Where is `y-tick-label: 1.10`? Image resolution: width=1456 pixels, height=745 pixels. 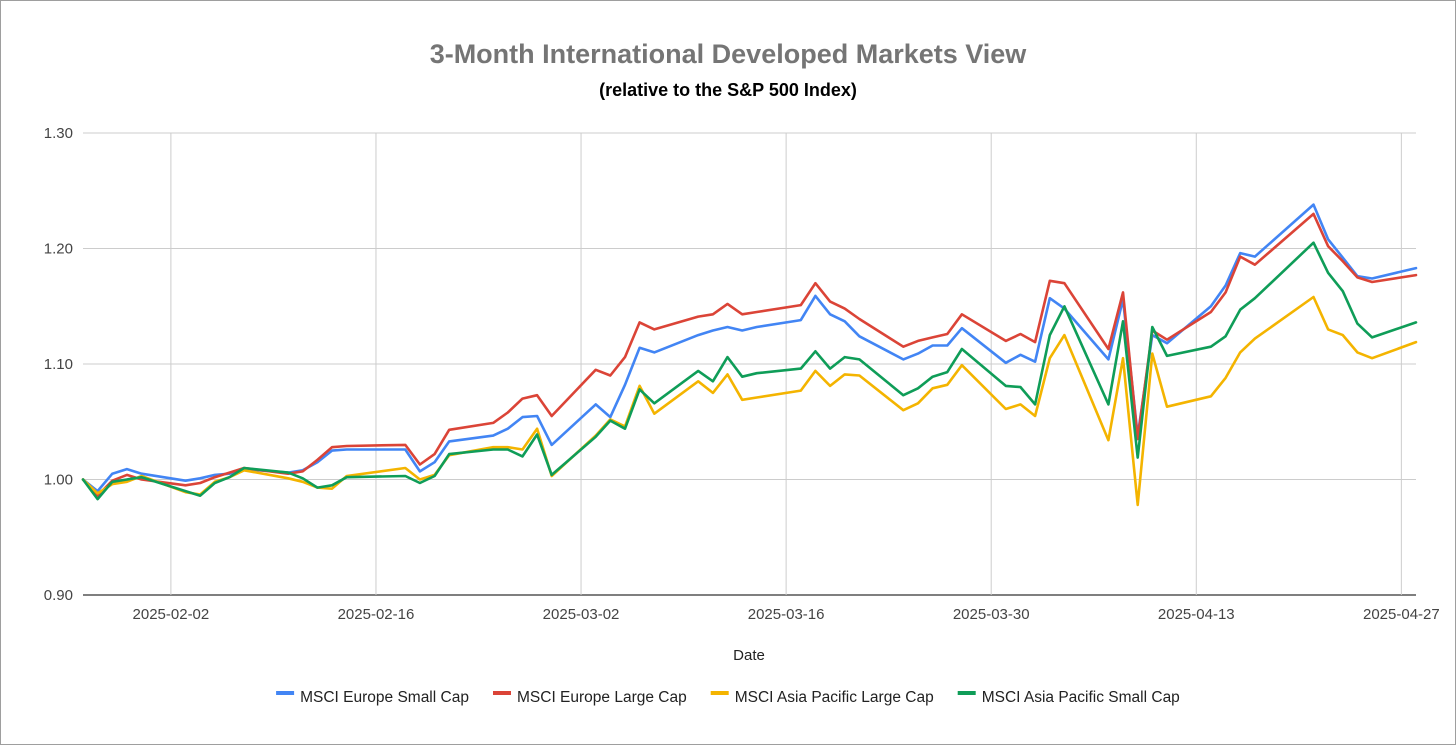
y-tick-label: 1.10 is located at coordinates (58, 364).